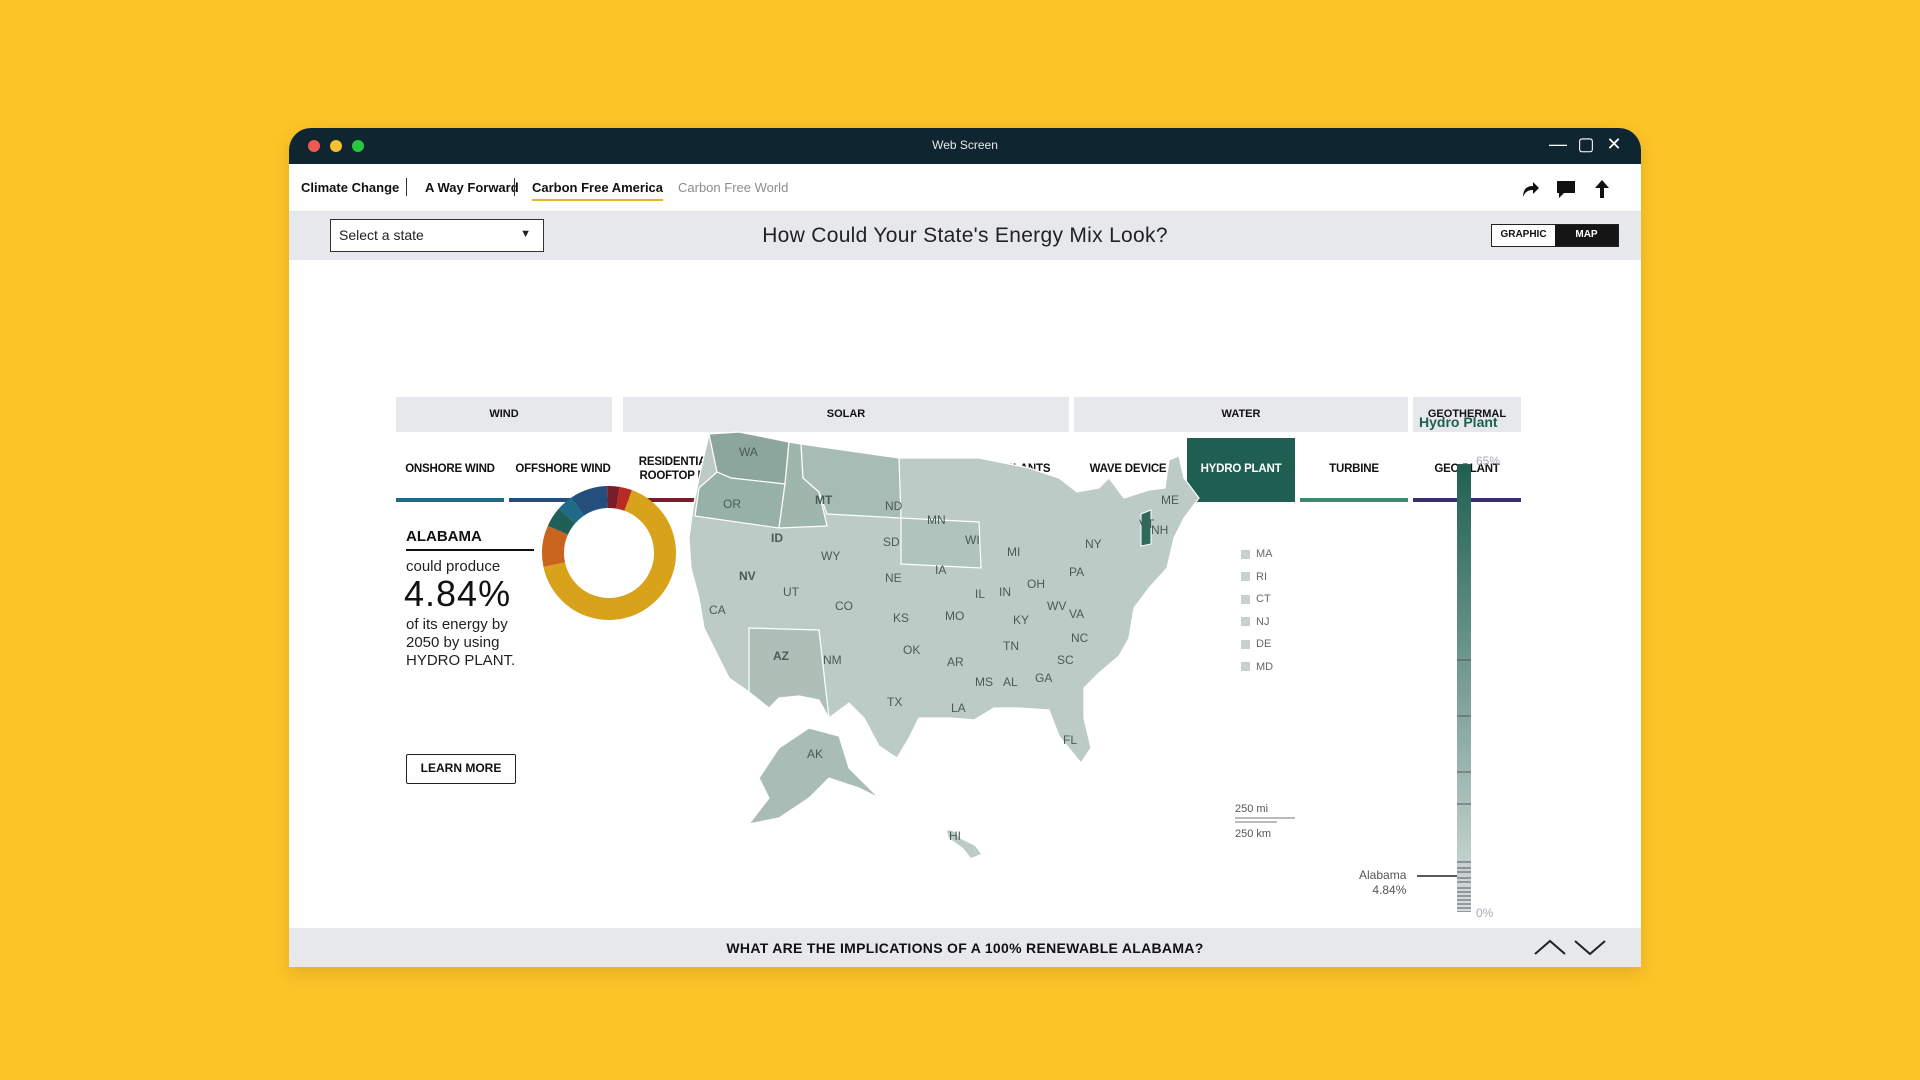 This screenshot has width=1920, height=1080. I want to click on title-bar: Web Screen ― ▢ ✕, so click(965, 146).